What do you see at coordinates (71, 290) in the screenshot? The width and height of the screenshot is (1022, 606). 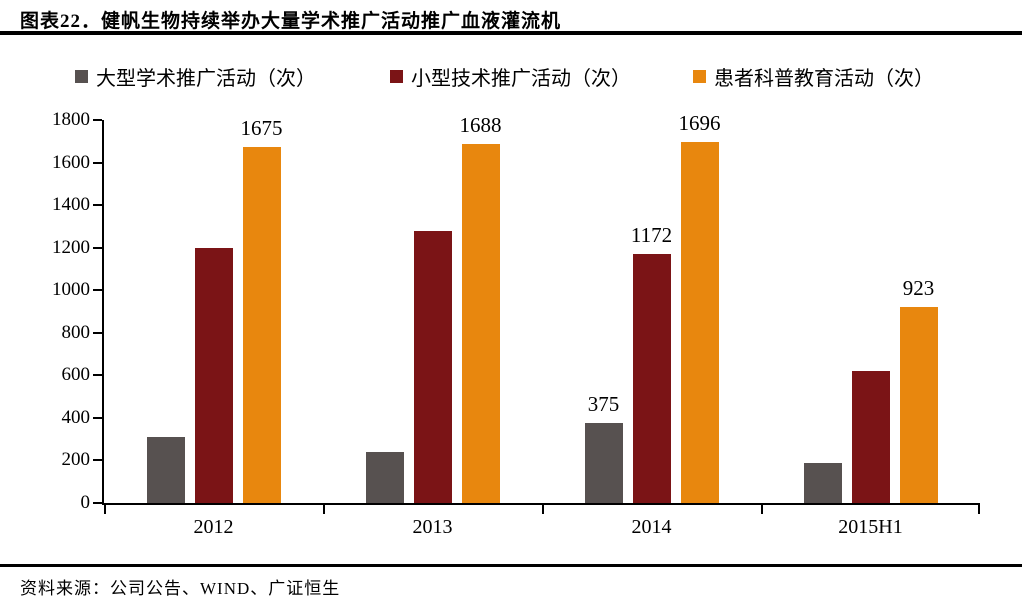 I see `y-axis-label: 1000` at bounding box center [71, 290].